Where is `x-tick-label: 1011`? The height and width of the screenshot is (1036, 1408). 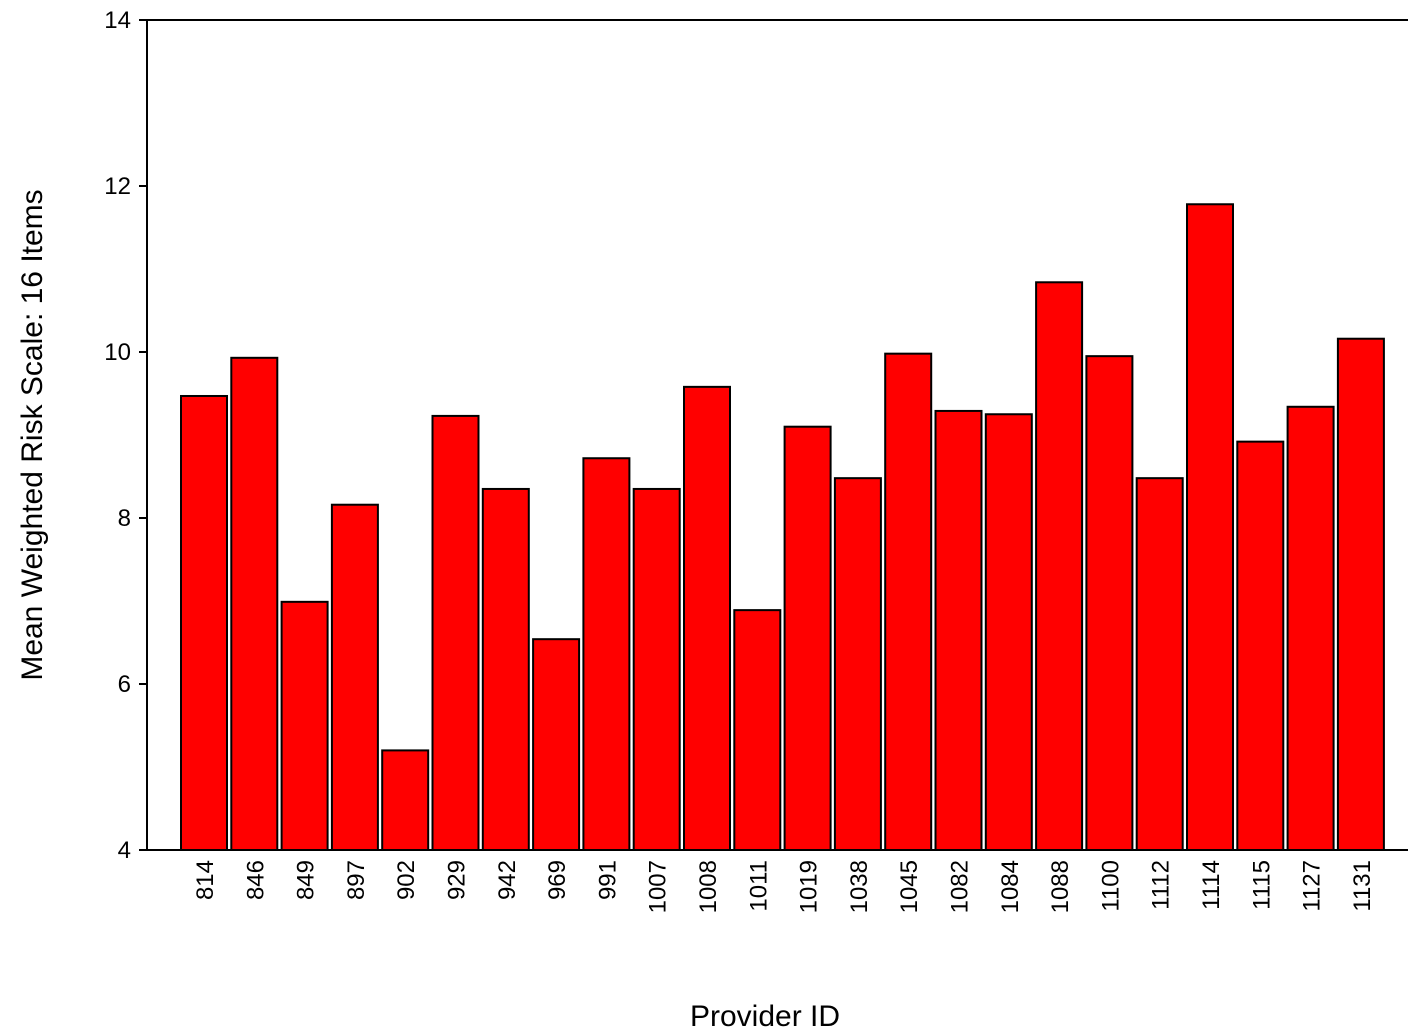
x-tick-label: 1011 is located at coordinates (758, 886).